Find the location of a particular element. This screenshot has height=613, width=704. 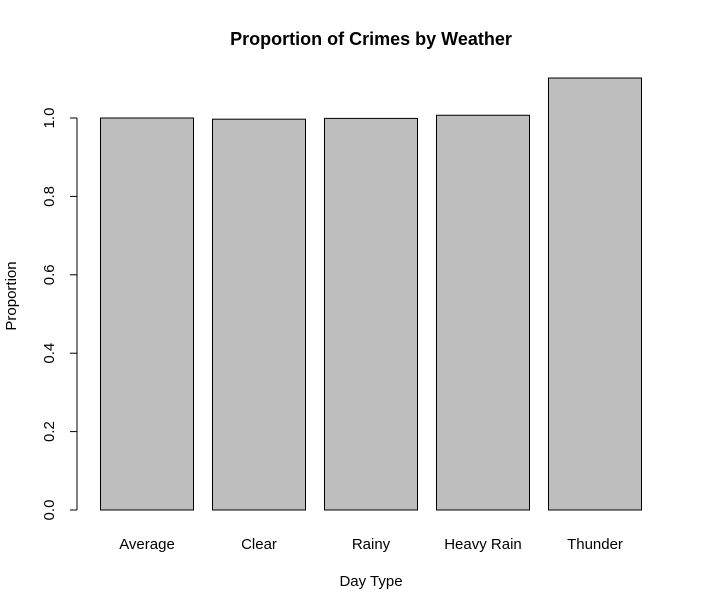

y-tick-label: 0.2 is located at coordinates (49, 431).